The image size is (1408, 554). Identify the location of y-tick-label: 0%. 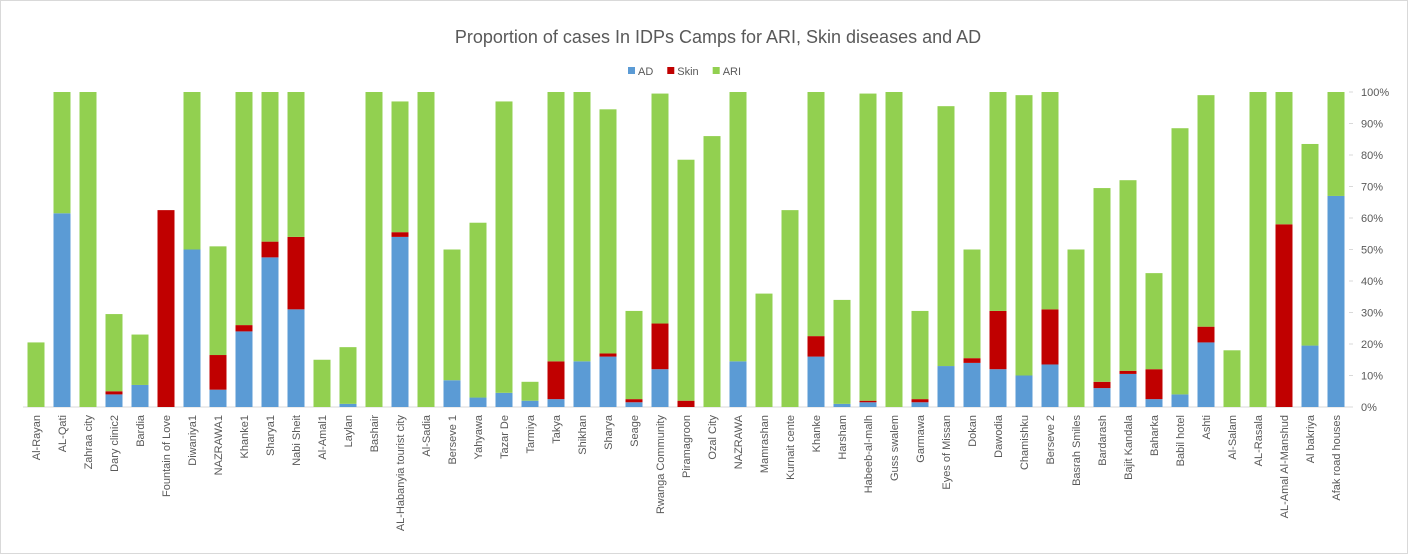
(1369, 408).